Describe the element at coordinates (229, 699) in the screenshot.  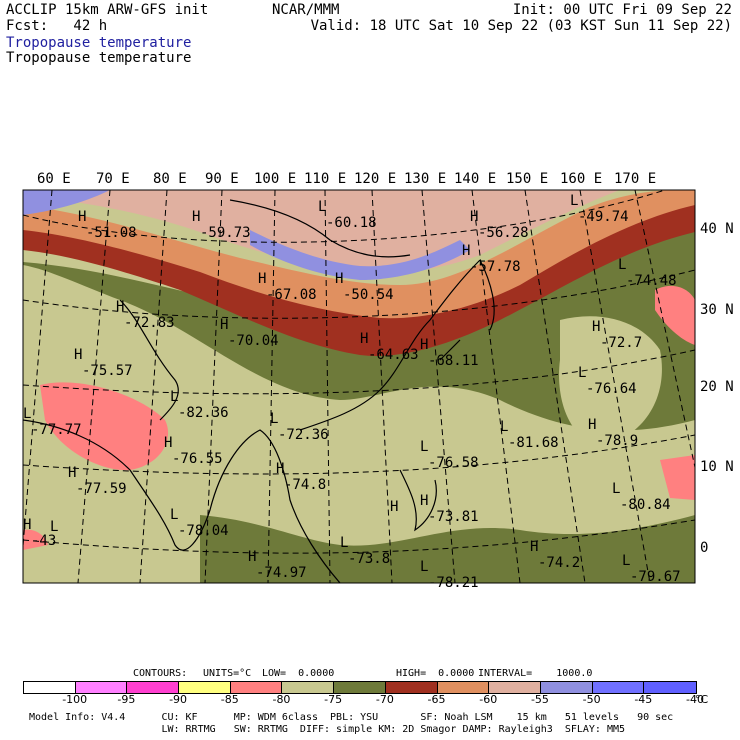
I see `colorbar-tick-label: -85` at that location.